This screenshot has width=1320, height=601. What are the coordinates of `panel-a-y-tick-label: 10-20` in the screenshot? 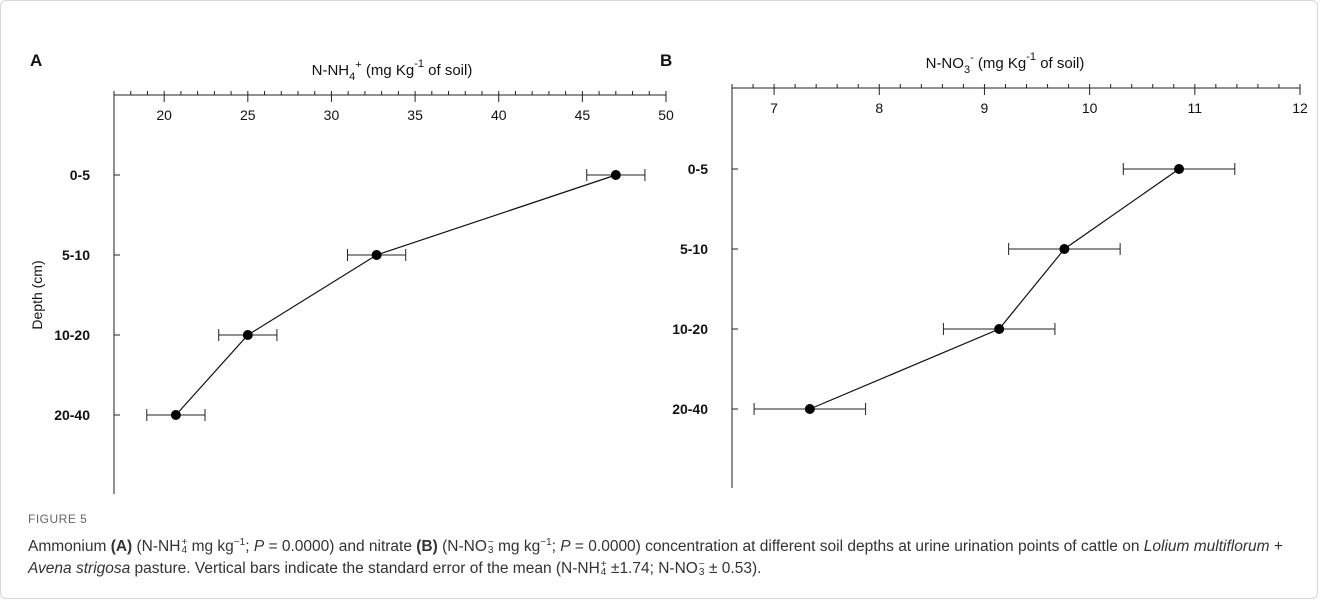 It's located at (72, 335).